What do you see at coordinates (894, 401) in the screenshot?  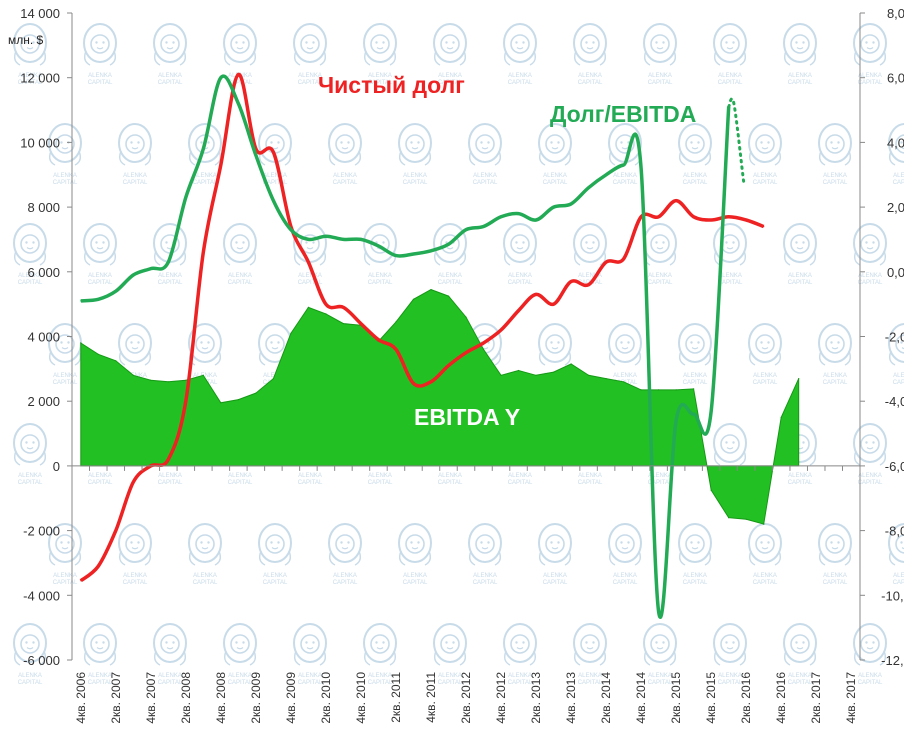 I see `y-right-tick-label: -4,0` at bounding box center [894, 401].